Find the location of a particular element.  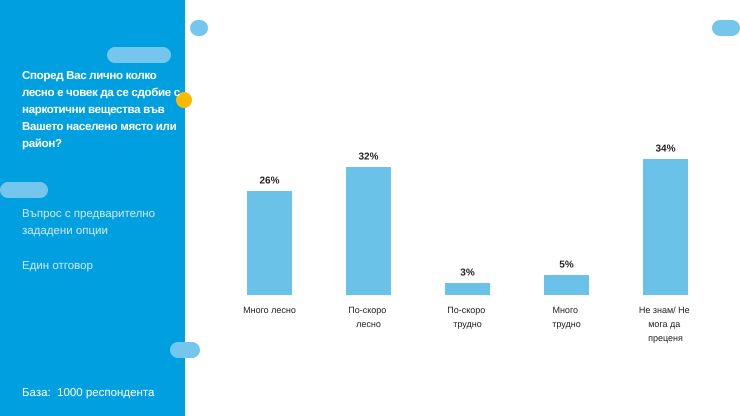

data-label: 32% is located at coordinates (368, 157).